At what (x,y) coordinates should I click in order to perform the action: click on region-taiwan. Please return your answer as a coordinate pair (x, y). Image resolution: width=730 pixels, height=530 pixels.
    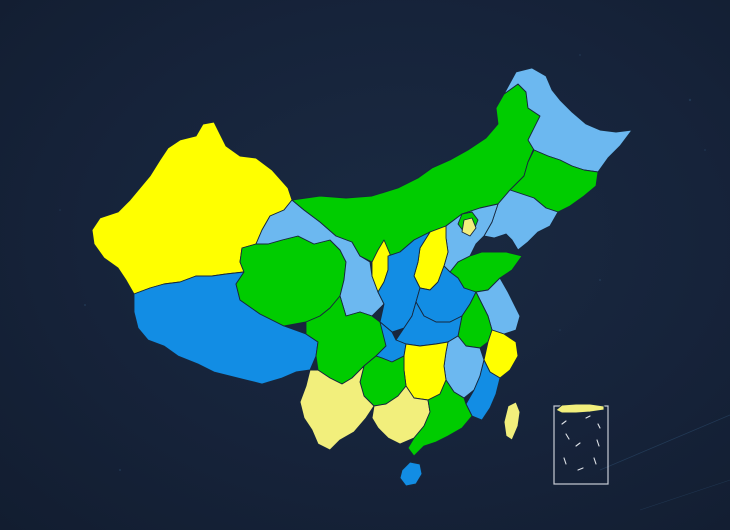
    Looking at the image, I should click on (512, 421).